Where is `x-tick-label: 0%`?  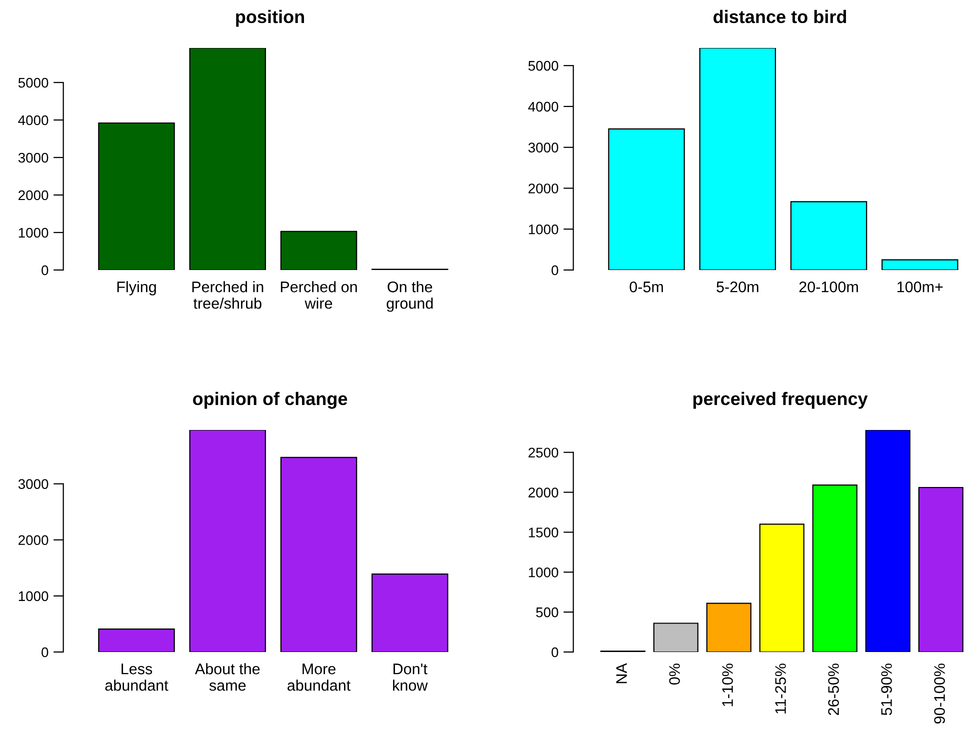
x-tick-label: 0% is located at coordinates (674, 674).